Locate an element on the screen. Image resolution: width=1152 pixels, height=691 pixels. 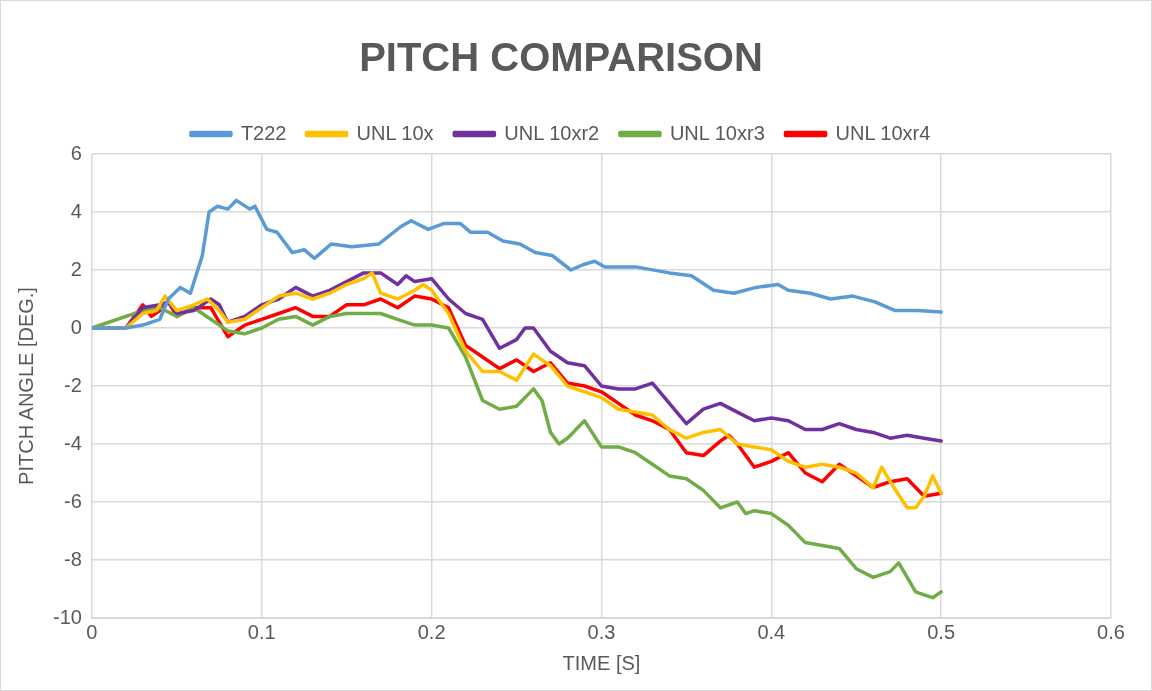
x-tick-label: 0.6 is located at coordinates (1111, 631).